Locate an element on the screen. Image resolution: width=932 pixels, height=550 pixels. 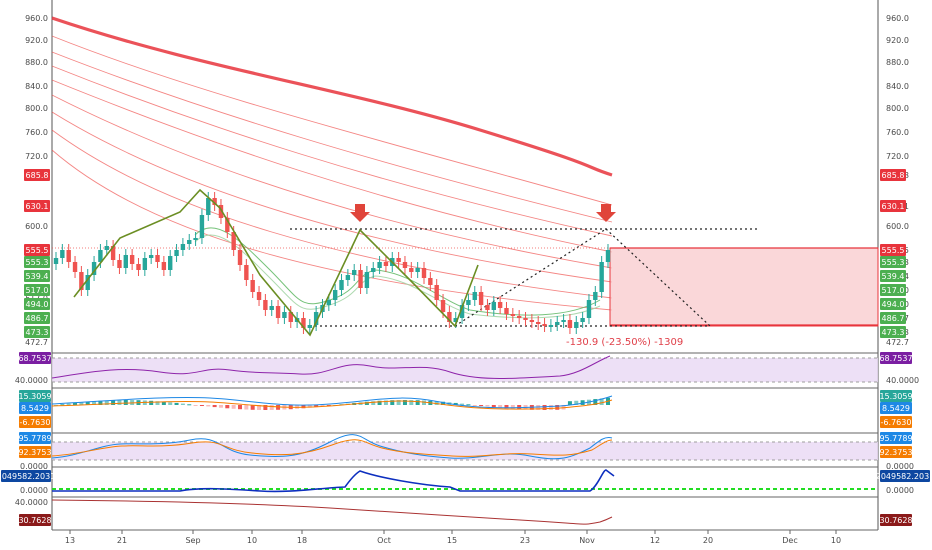
x-tick-label: 15 is located at coordinates (452, 540).